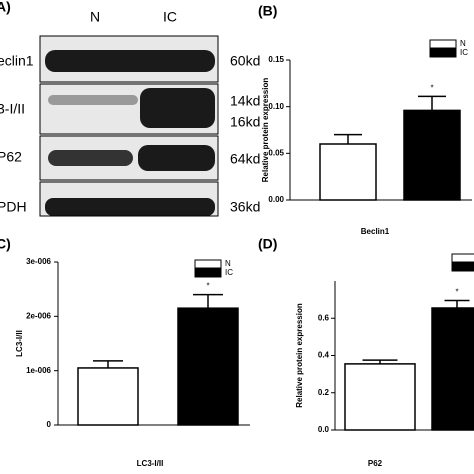 Image resolution: width=474 pixels, height=474 pixels. Describe the element at coordinates (19, 343) in the screenshot. I see `y-axis-label: LC3-I/II` at that location.